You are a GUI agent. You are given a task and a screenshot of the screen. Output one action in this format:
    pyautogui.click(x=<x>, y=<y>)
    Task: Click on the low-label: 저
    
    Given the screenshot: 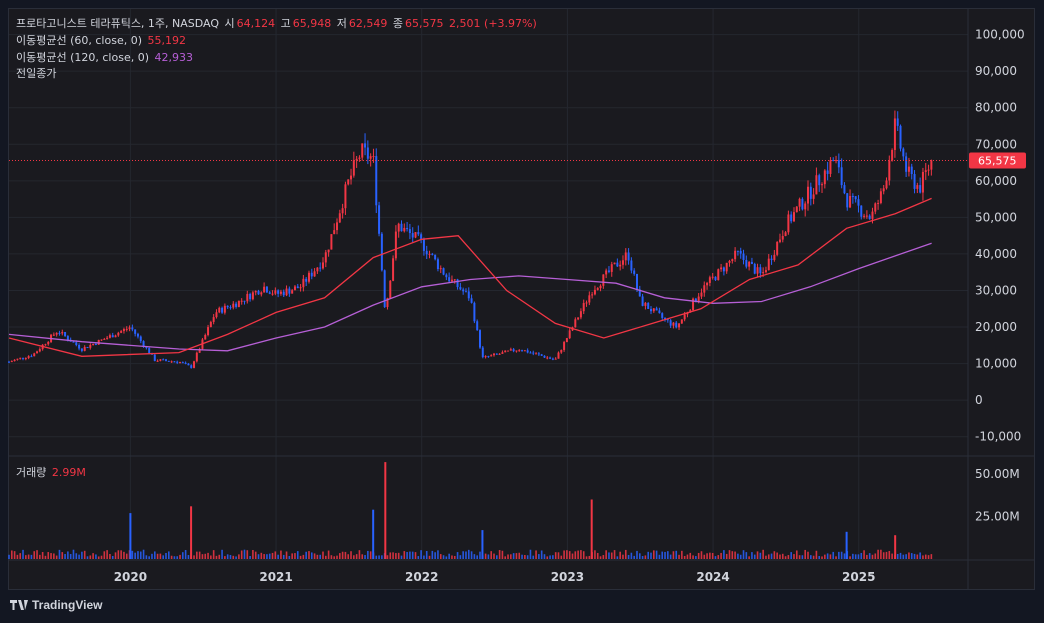 What is the action you would take?
    pyautogui.click(x=341, y=23)
    